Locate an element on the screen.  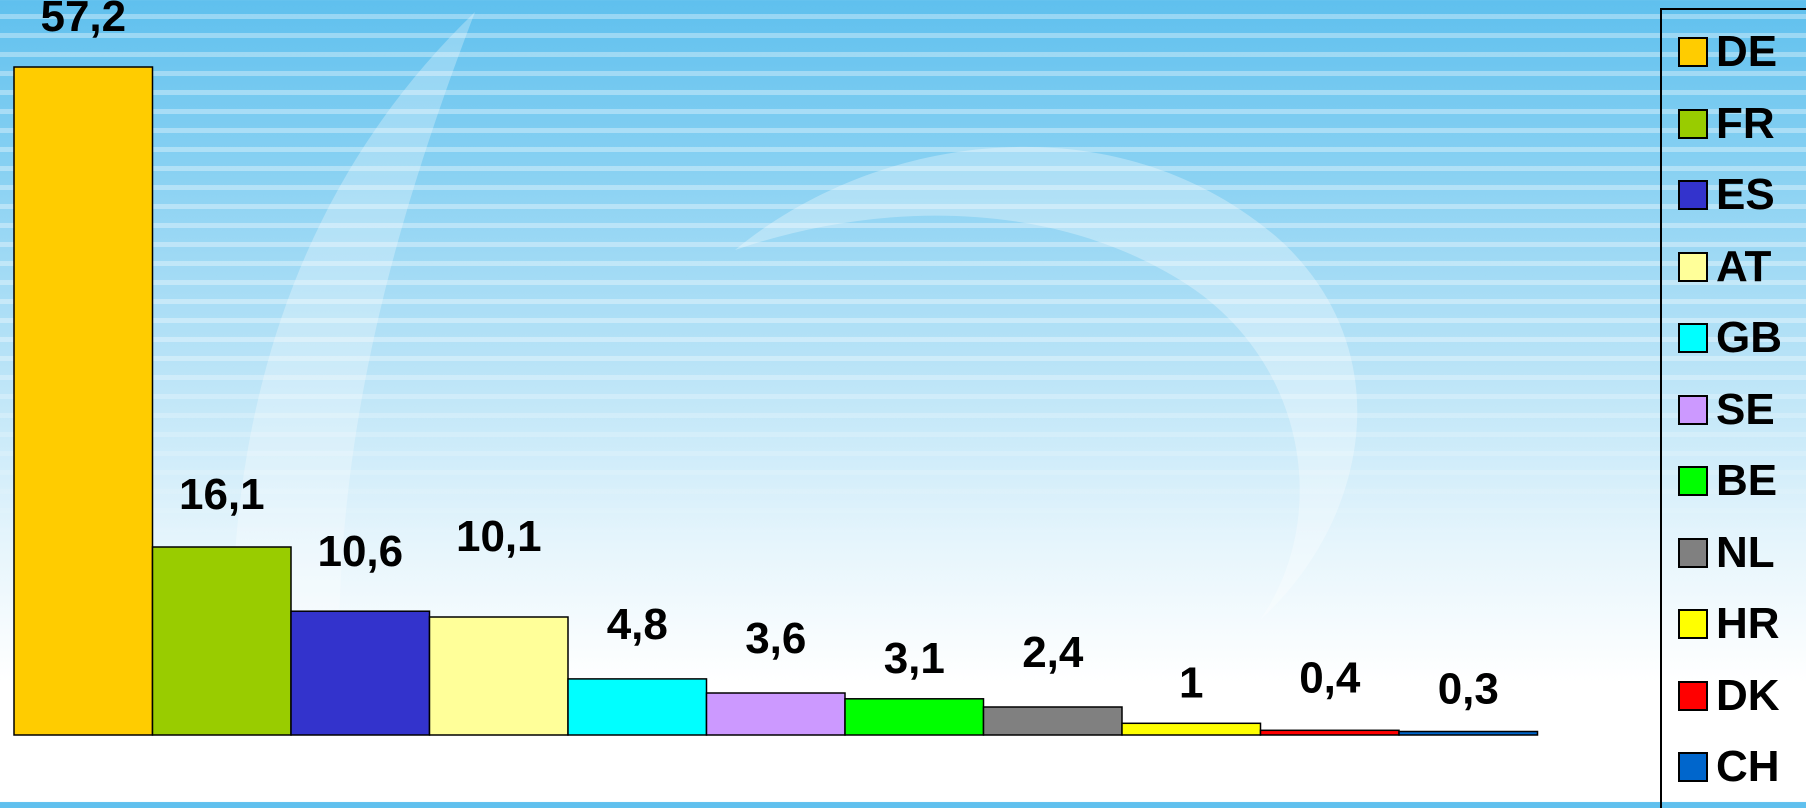
bar-ch is located at coordinates (1468, 733).